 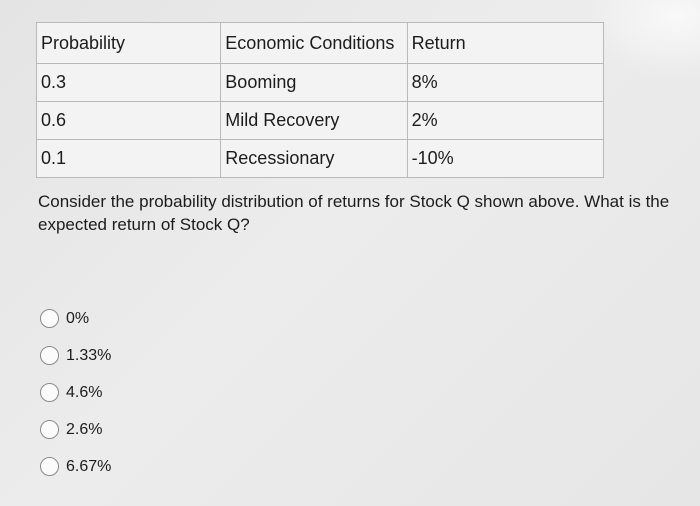 I want to click on cell-return: 2%, so click(x=505, y=120).